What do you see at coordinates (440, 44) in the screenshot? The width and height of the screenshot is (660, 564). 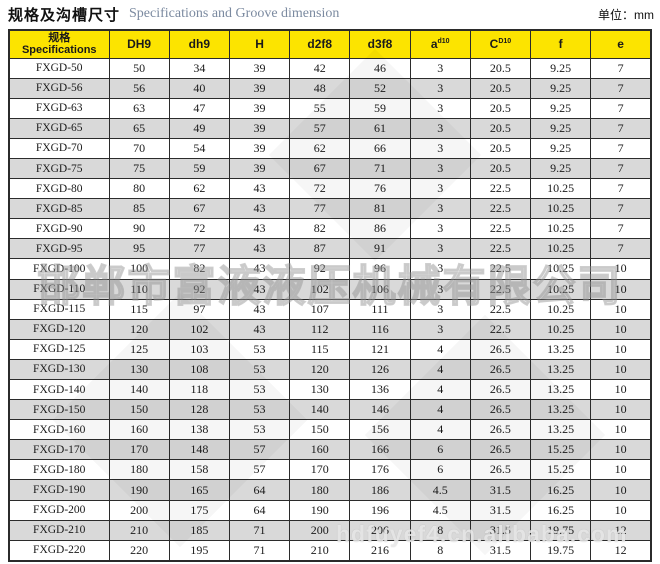 I see `header-cell: ad10` at bounding box center [440, 44].